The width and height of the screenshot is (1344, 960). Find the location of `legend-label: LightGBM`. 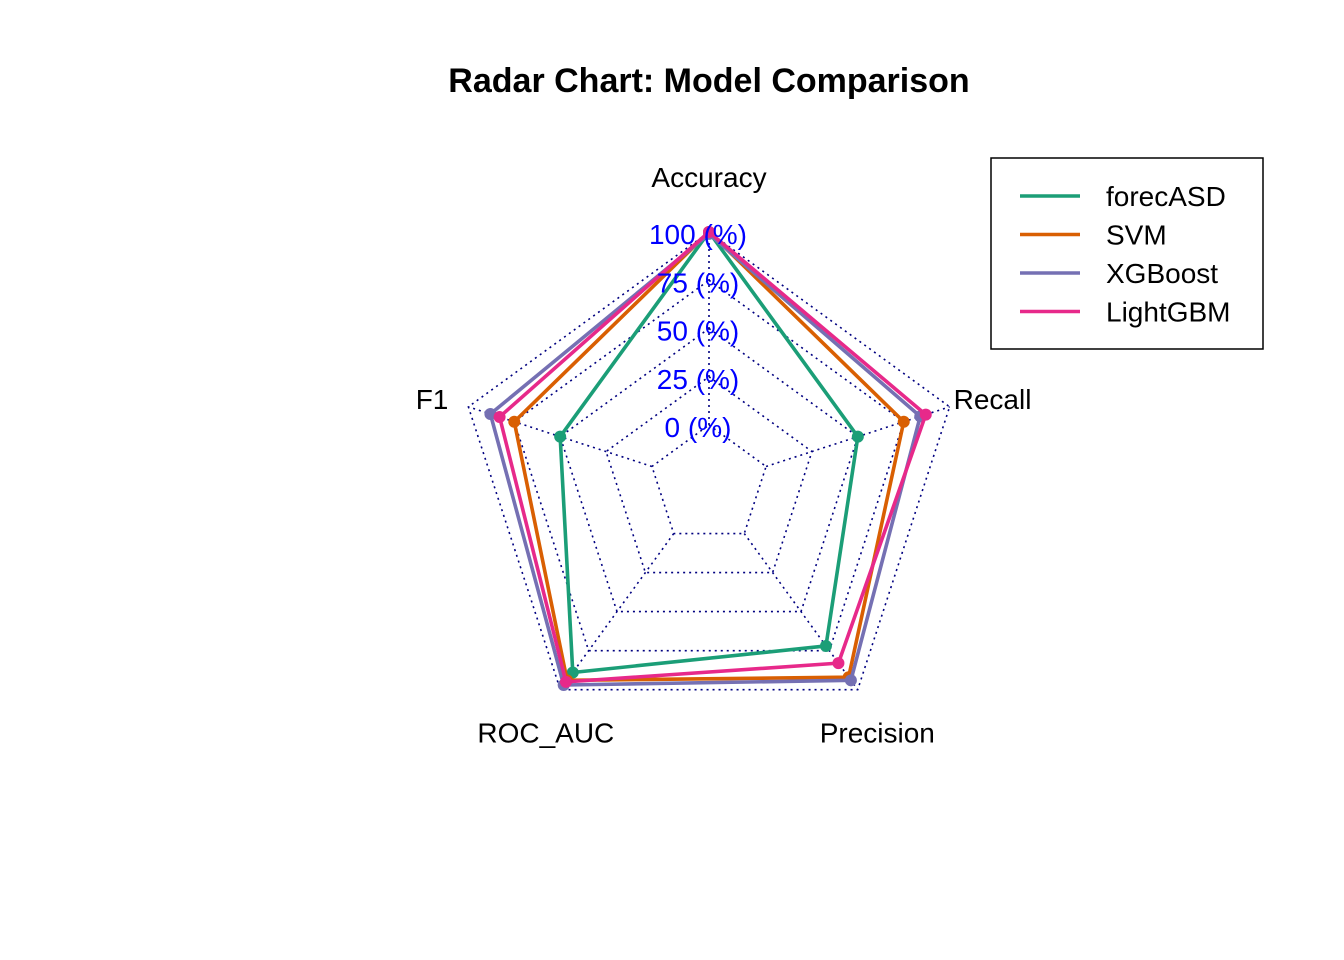

legend-label: LightGBM is located at coordinates (1168, 312).